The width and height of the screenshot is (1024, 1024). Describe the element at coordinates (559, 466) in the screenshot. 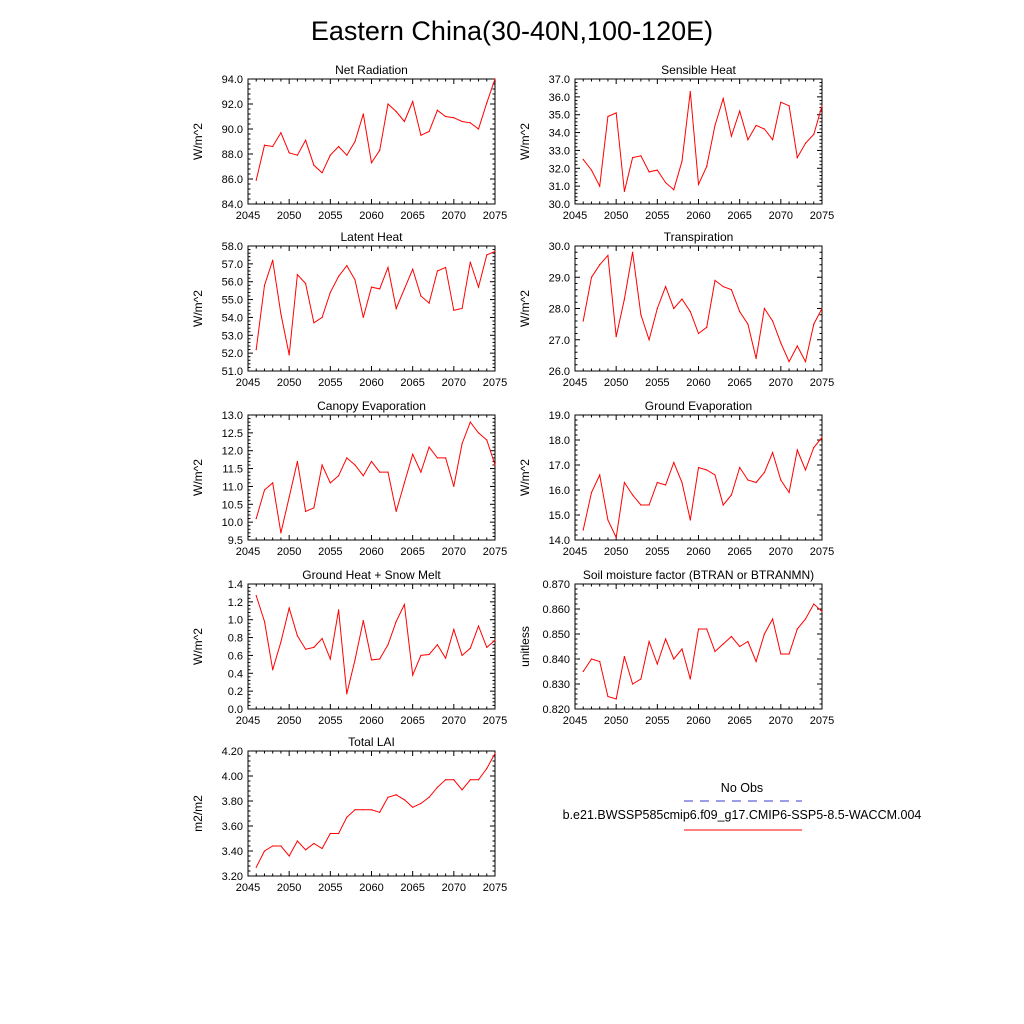

I see `y-tick-label: 17.0` at that location.